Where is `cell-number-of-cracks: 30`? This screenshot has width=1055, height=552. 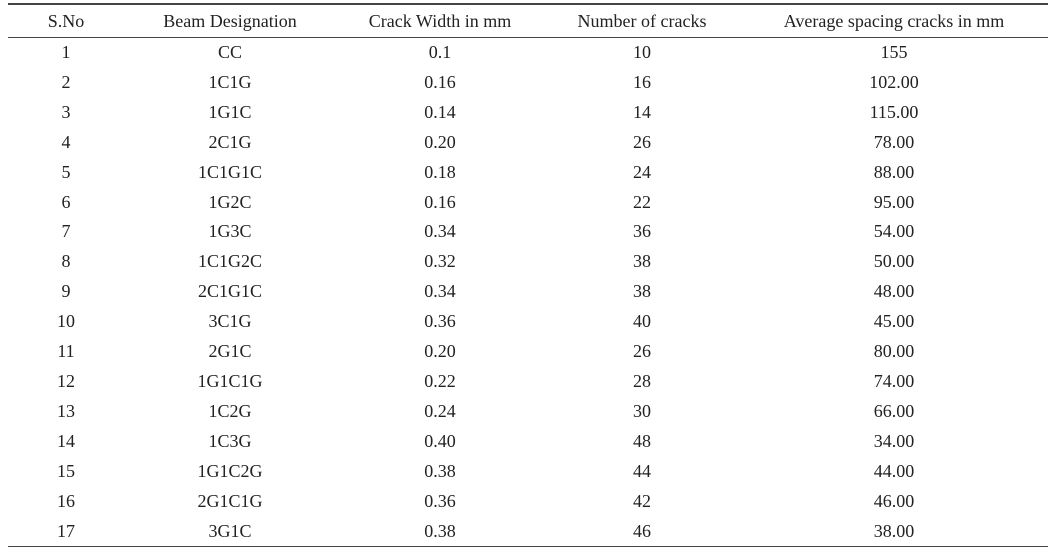 cell-number-of-cracks: 30 is located at coordinates (642, 410).